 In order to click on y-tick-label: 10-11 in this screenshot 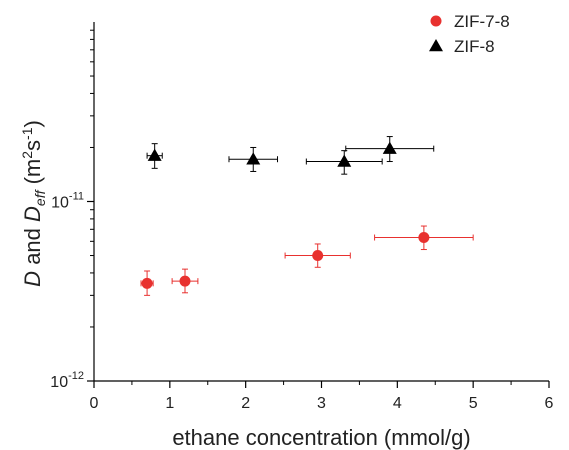, I will do `click(67, 201)`.